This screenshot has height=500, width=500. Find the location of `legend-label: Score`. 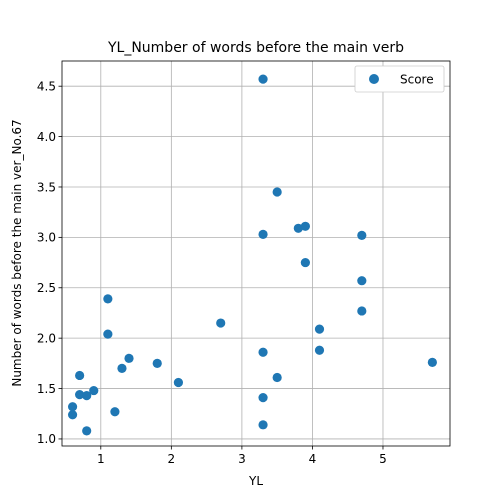

legend-label: Score is located at coordinates (417, 80).